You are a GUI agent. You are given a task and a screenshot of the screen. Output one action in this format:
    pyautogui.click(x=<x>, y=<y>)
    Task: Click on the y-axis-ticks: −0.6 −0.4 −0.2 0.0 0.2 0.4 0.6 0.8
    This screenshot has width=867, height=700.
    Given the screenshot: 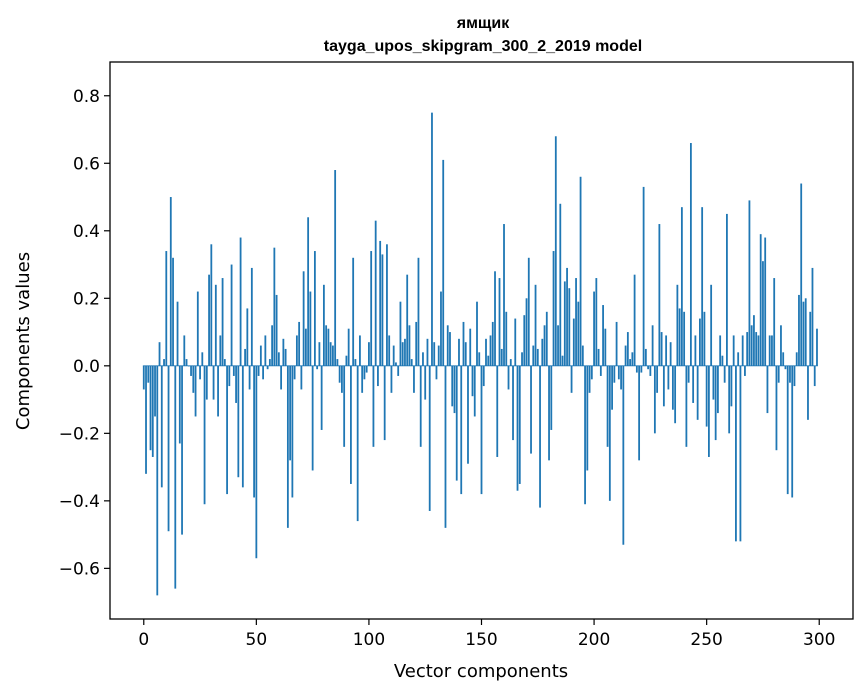 What is the action you would take?
    pyautogui.click(x=84, y=333)
    